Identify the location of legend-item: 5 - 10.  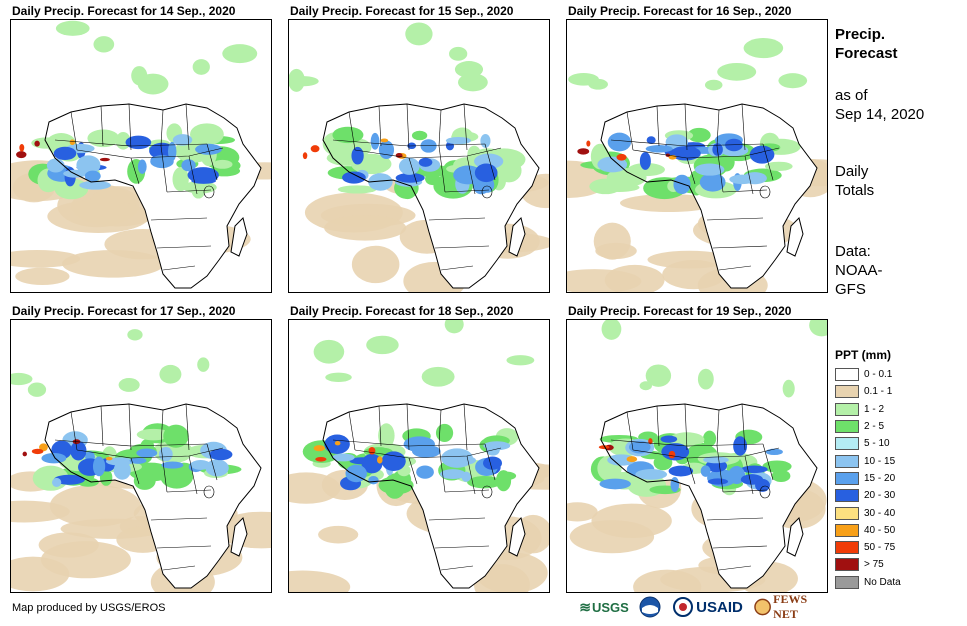
(890, 443).